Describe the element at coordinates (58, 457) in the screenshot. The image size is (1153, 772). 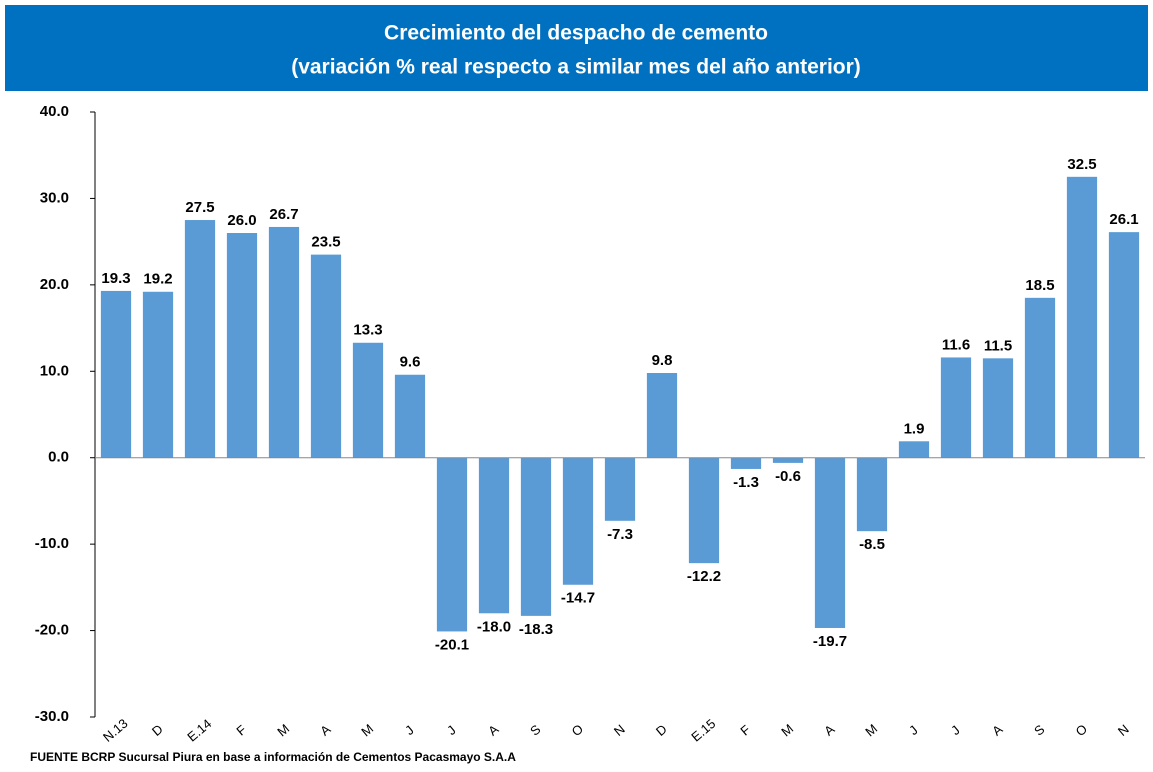
I see `y-tick-label: 0.0` at that location.